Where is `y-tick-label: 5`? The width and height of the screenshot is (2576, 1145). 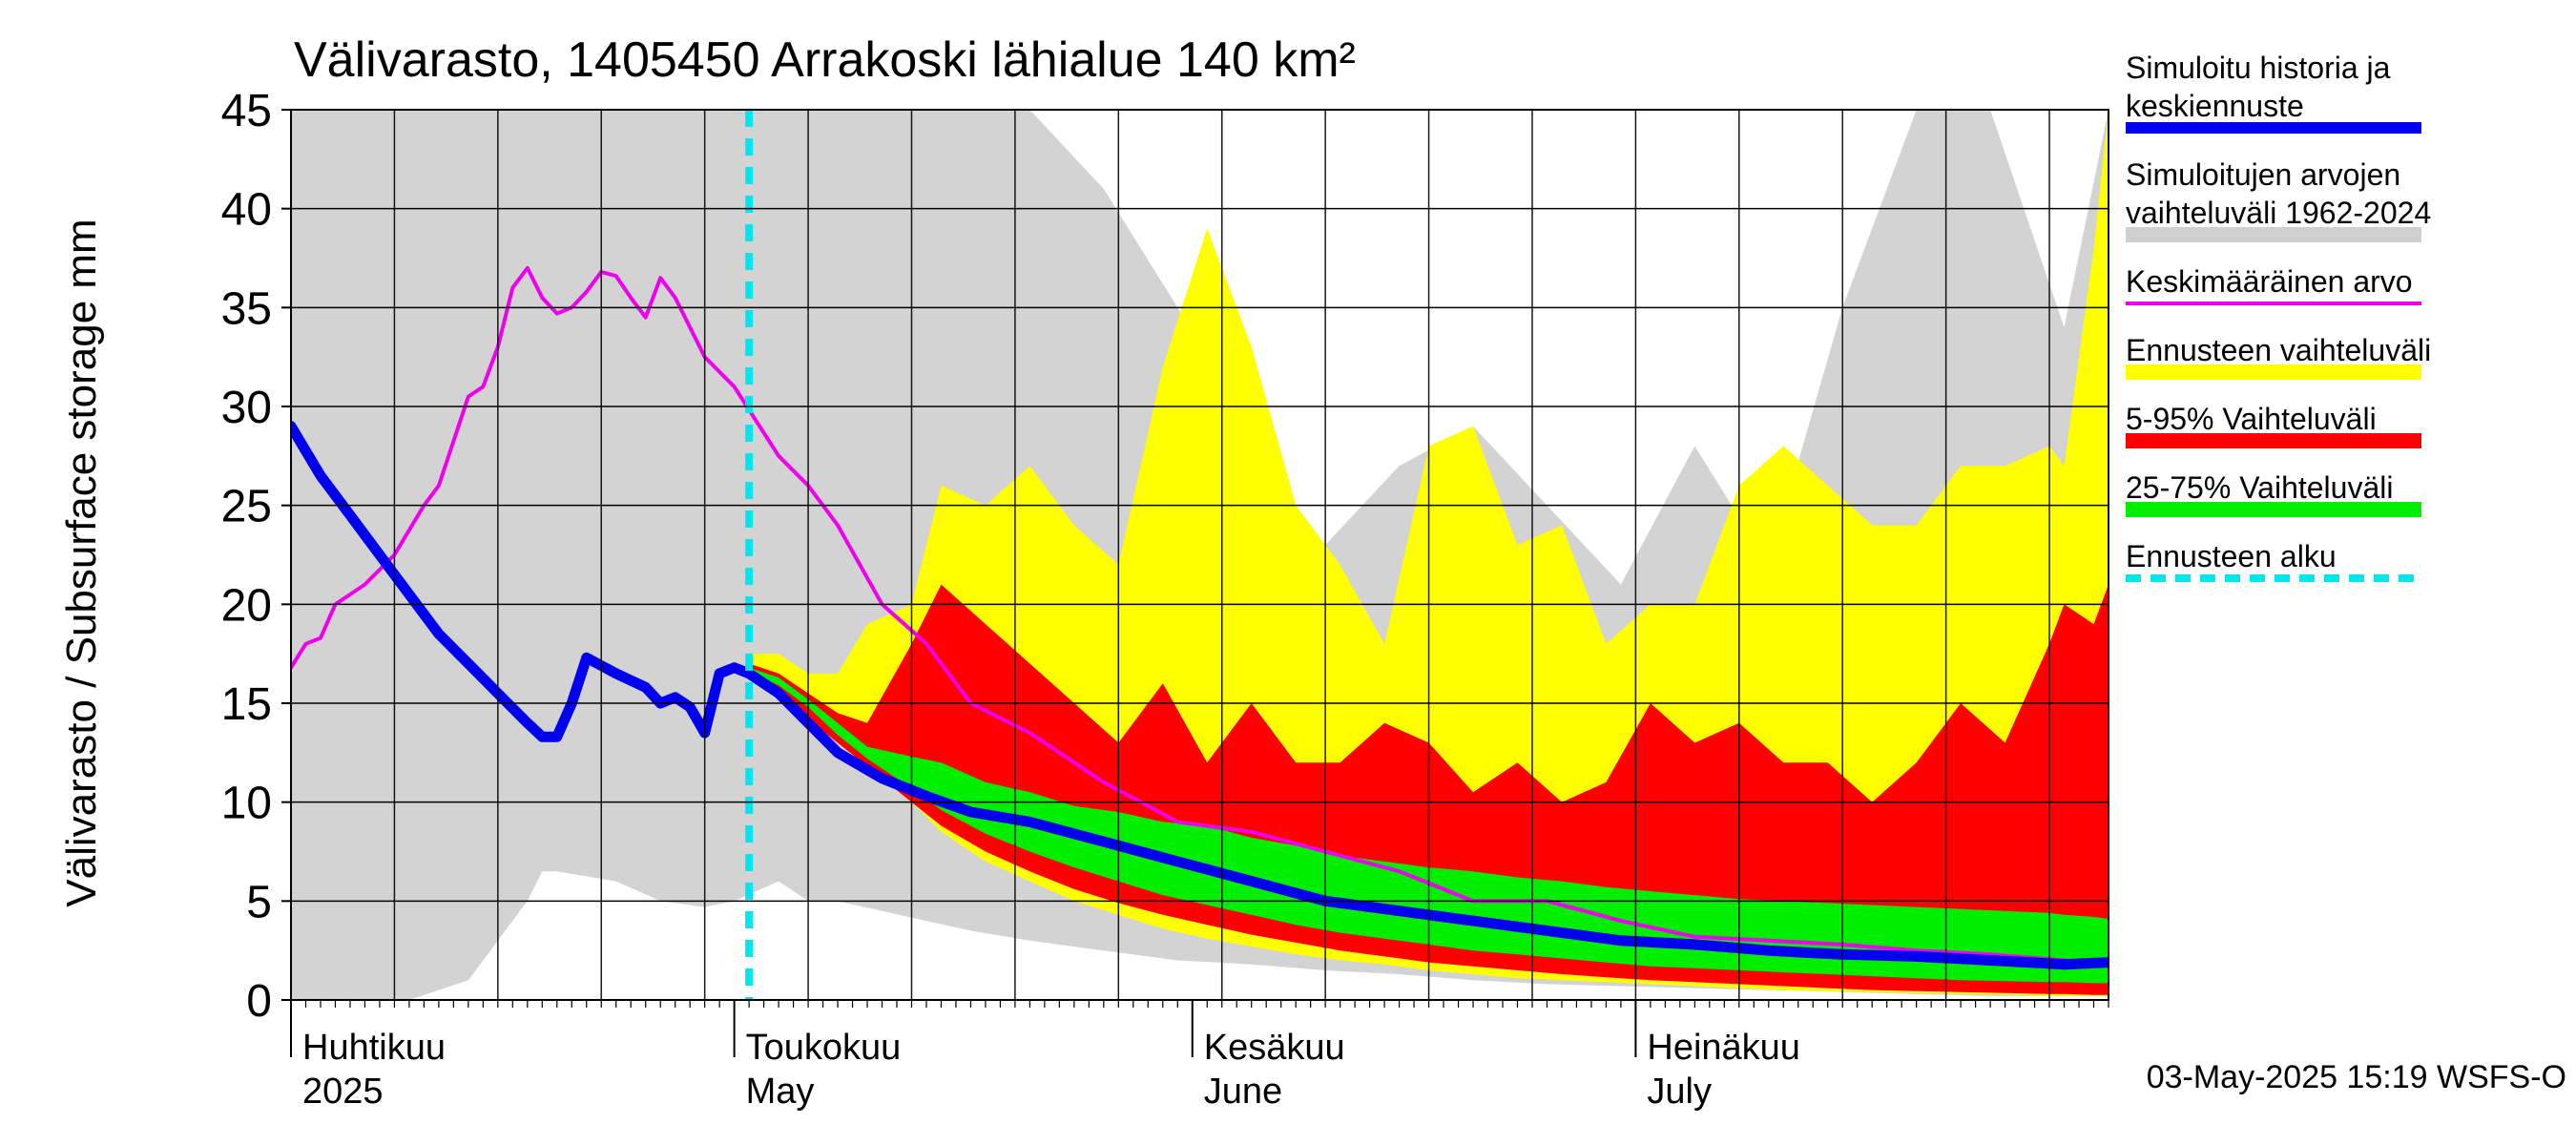
y-tick-label: 5 is located at coordinates (259, 902).